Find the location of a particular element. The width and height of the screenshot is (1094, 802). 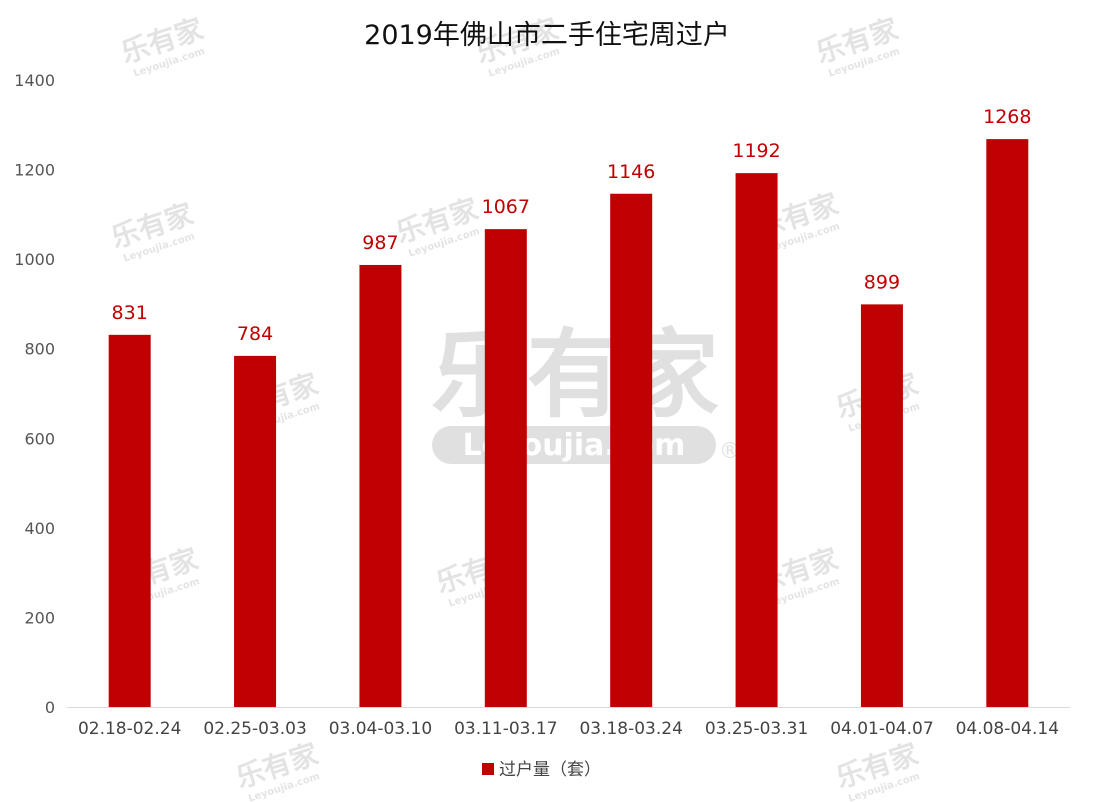

data-label: 899 is located at coordinates (882, 282).